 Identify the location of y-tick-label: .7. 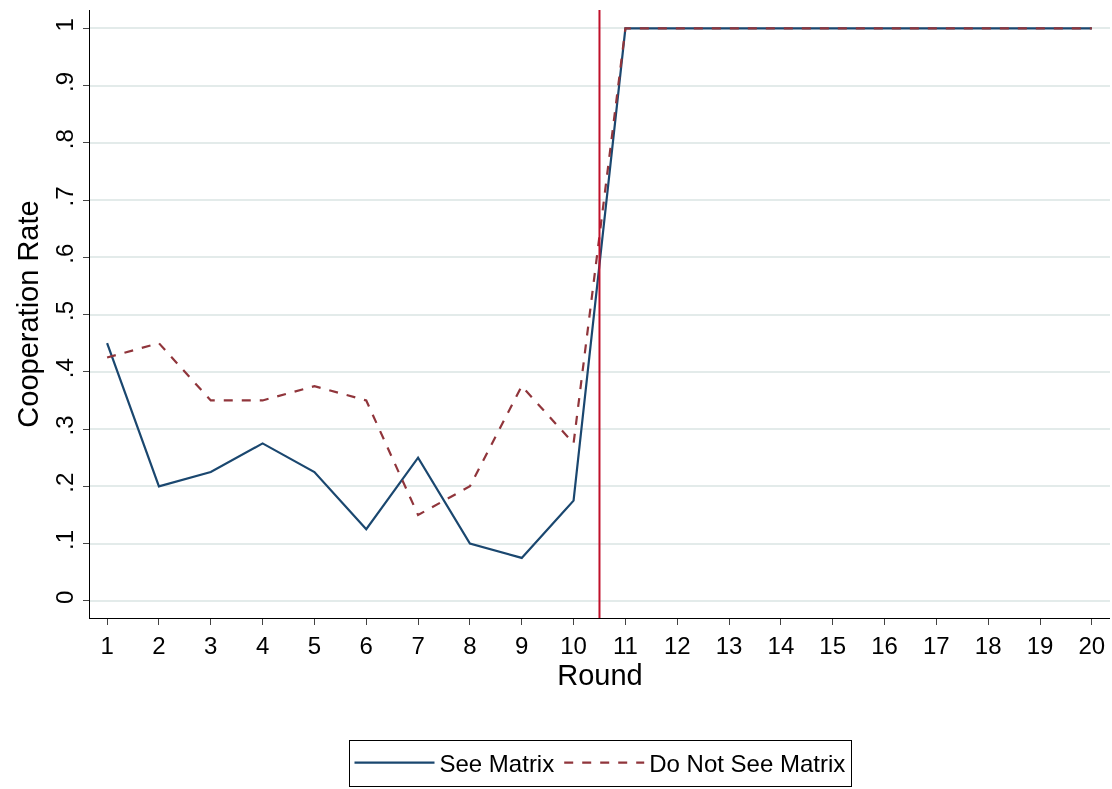
(65, 196).